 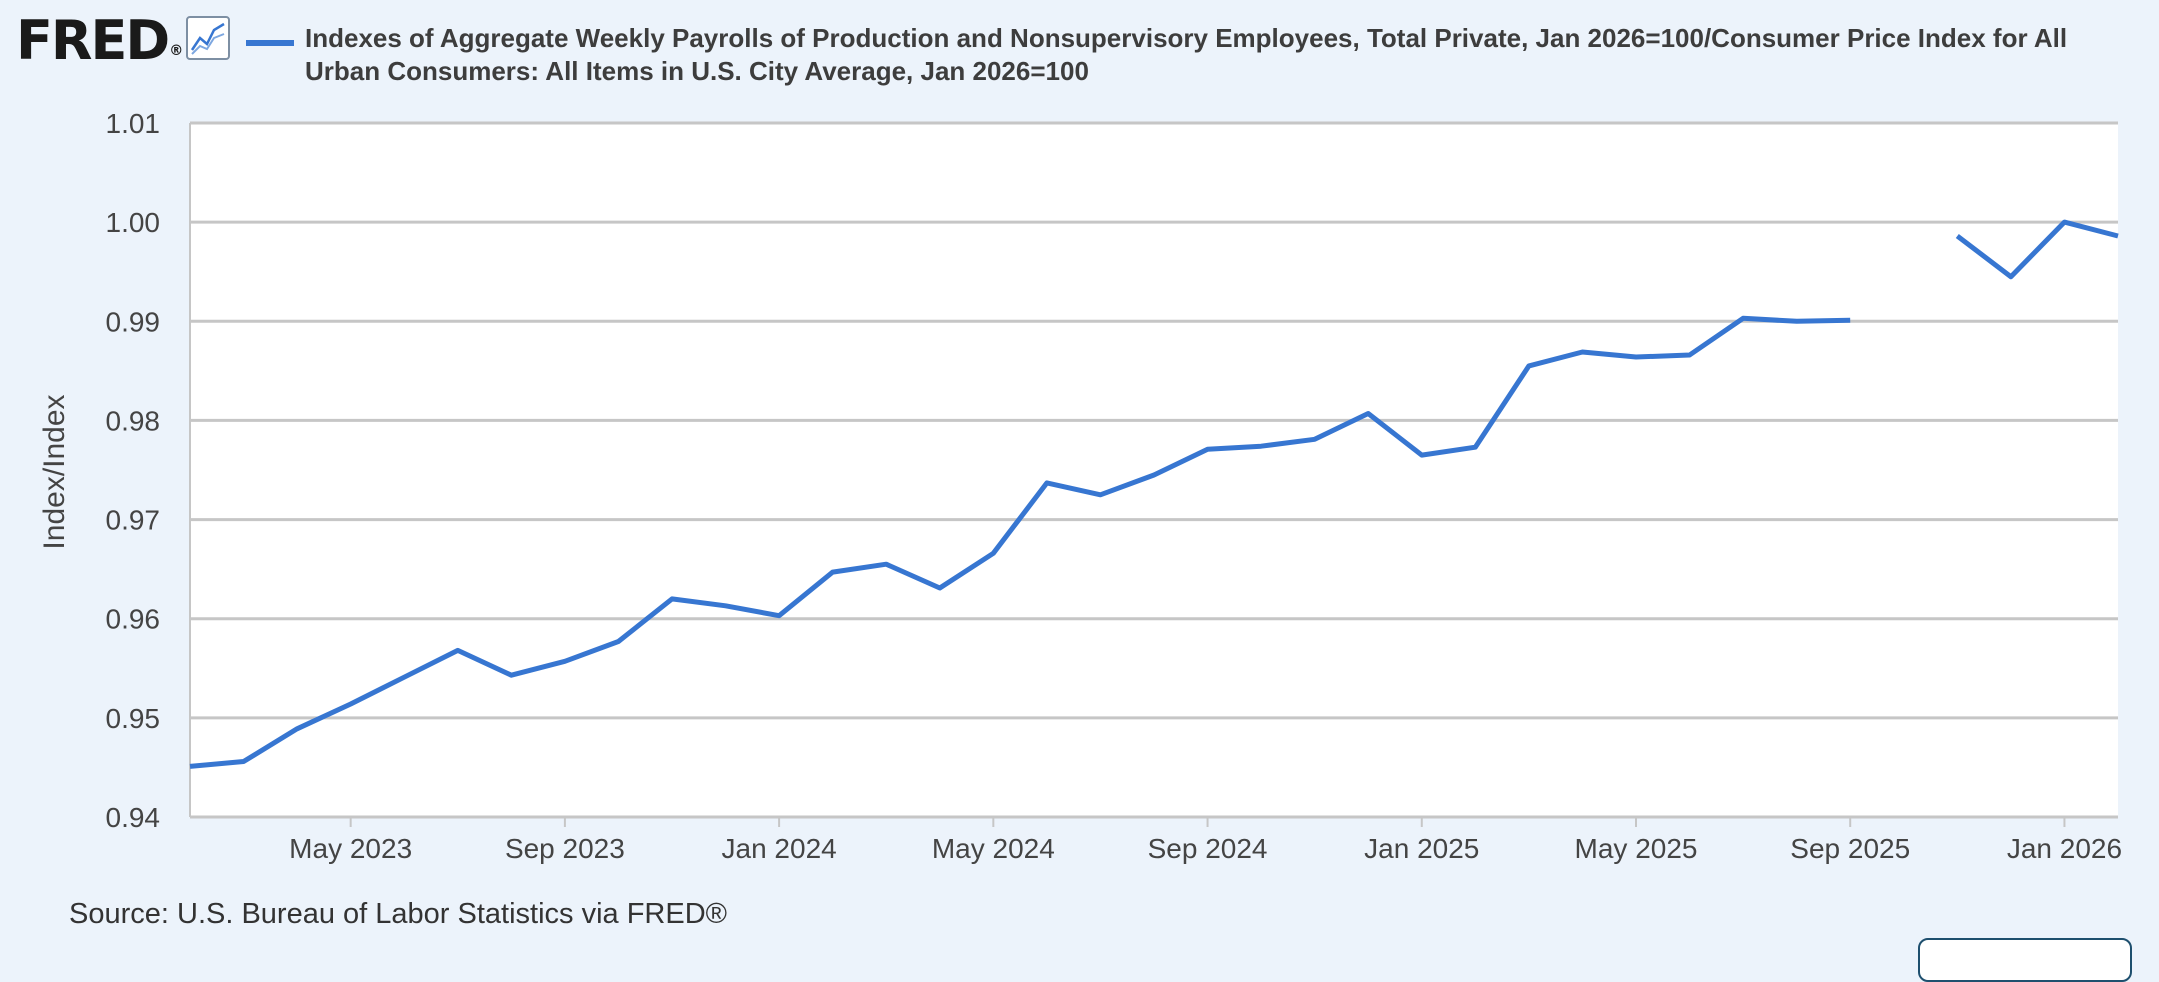 I want to click on y-tick-label: 1.01, so click(x=133, y=123).